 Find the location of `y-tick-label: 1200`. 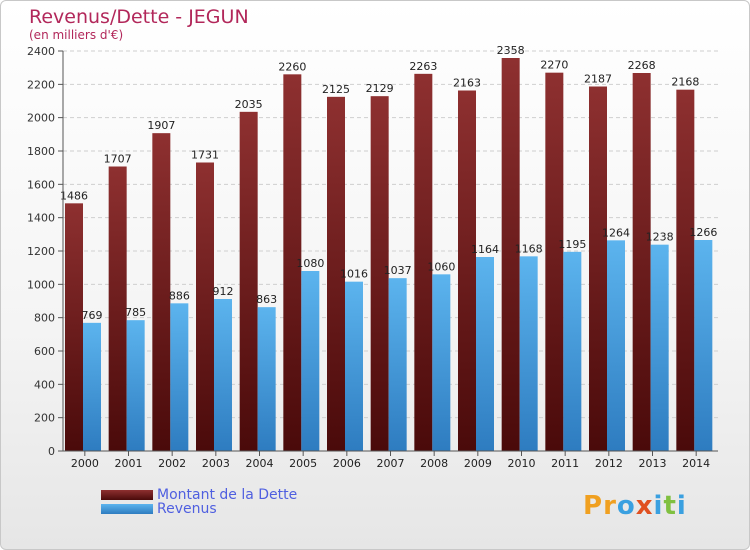

y-tick-label: 1200 is located at coordinates (41, 251).